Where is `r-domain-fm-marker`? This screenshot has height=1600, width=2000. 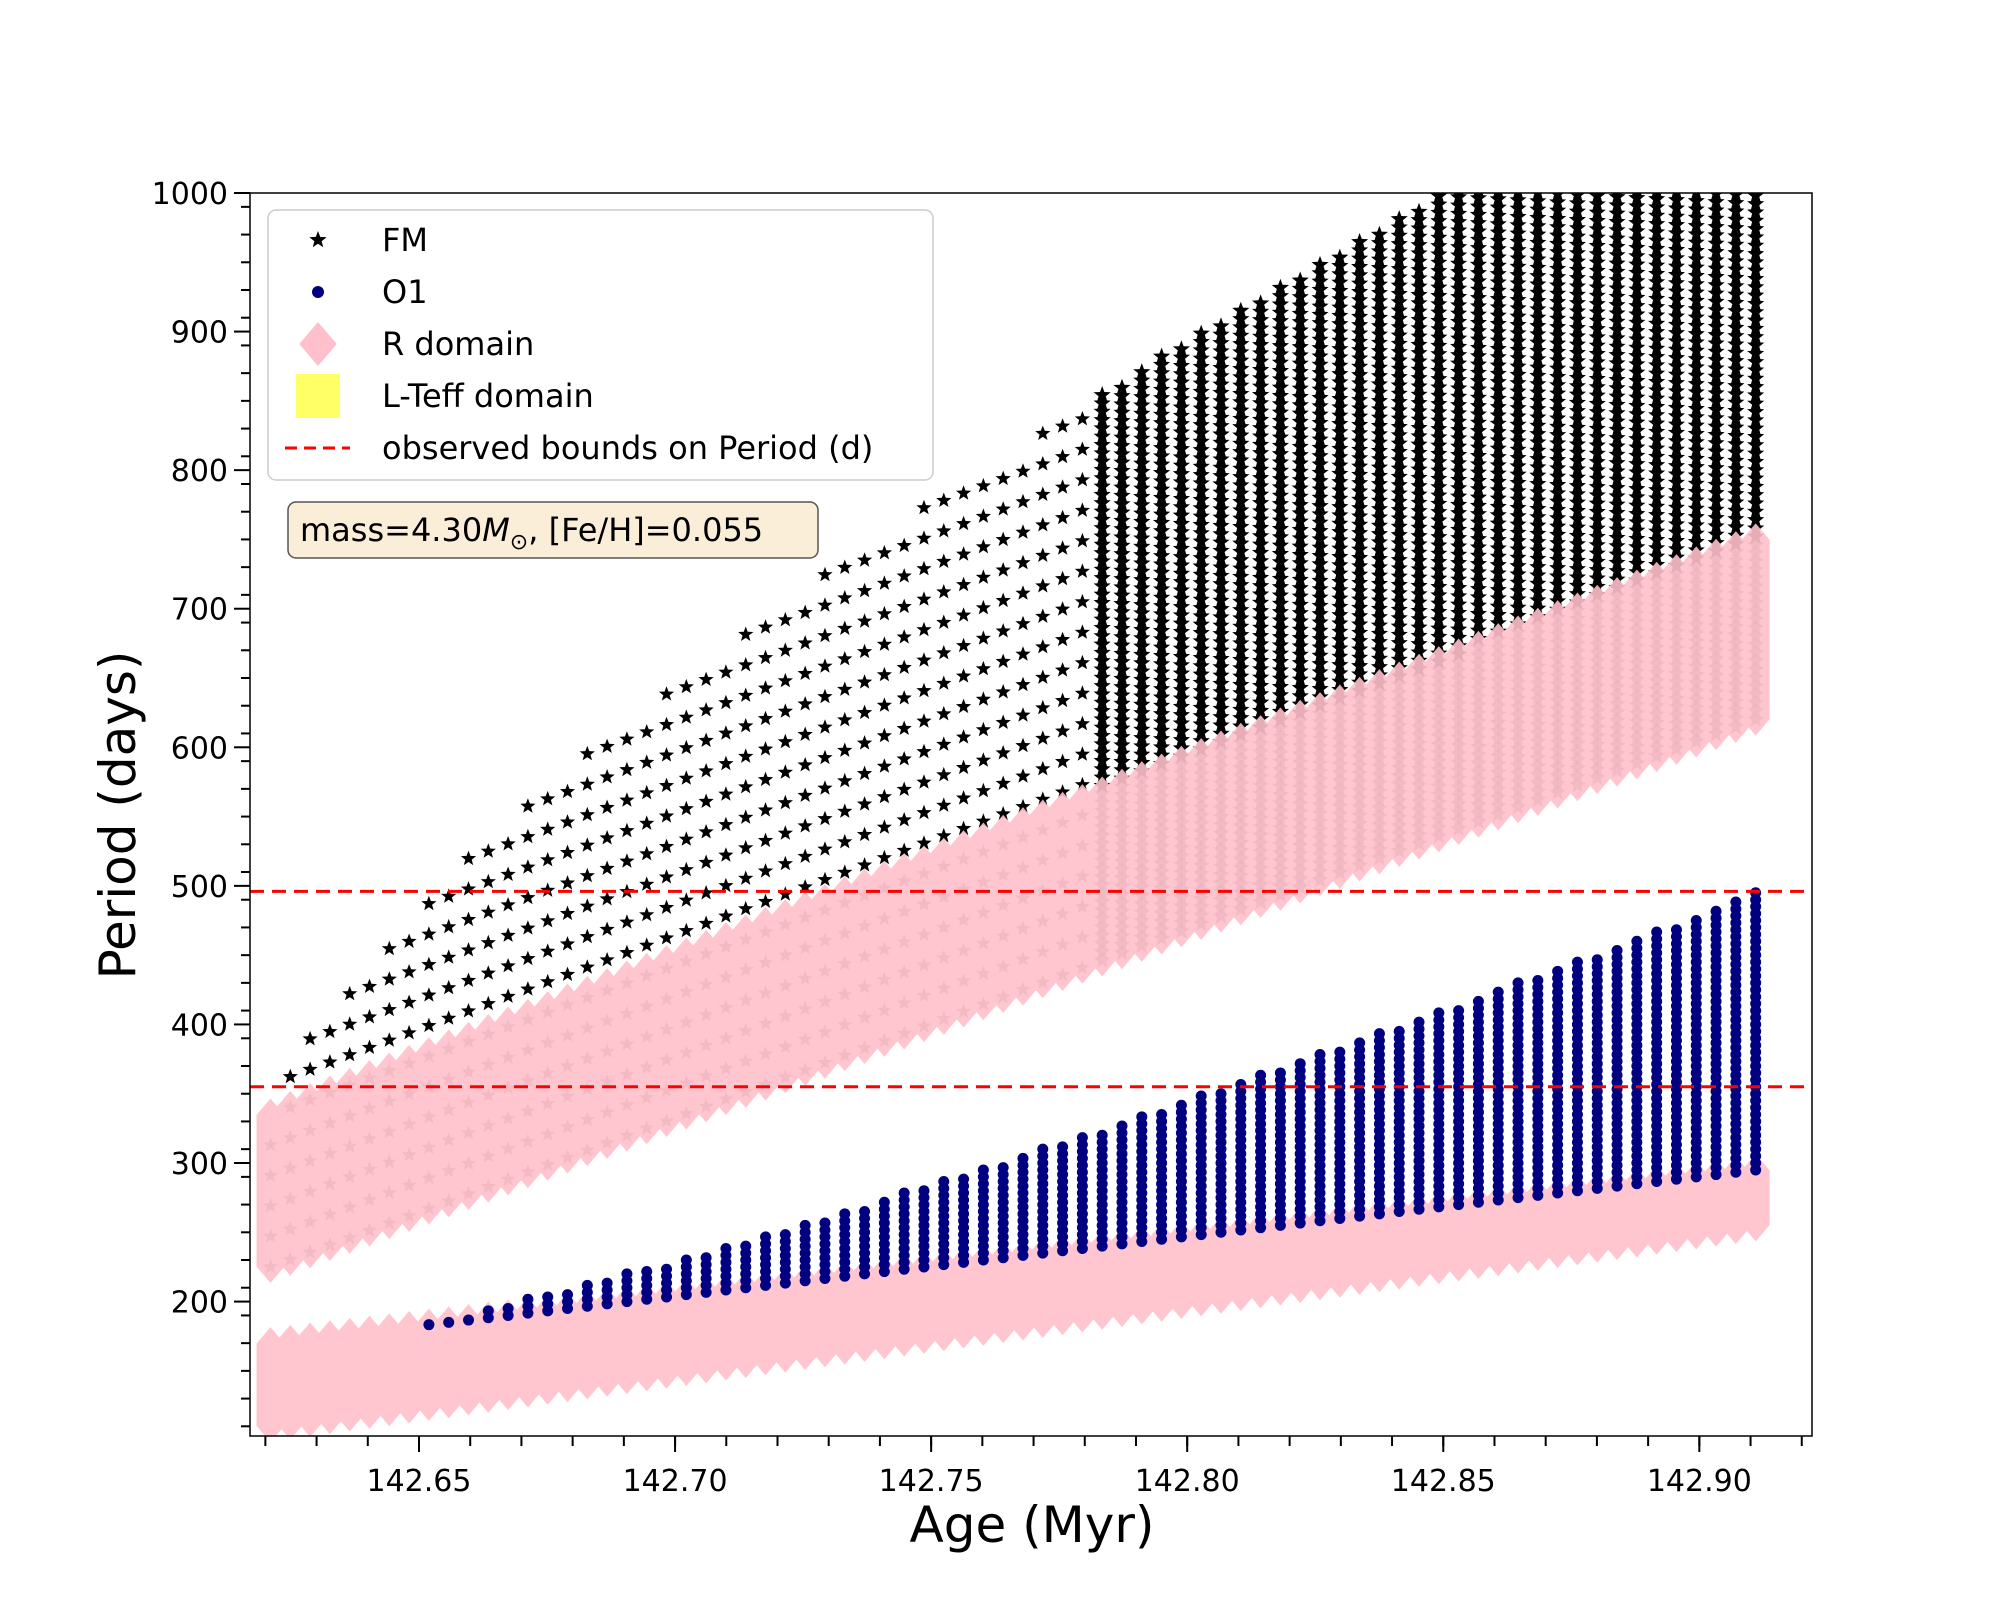 r-domain-fm-marker is located at coordinates (1478, 821).